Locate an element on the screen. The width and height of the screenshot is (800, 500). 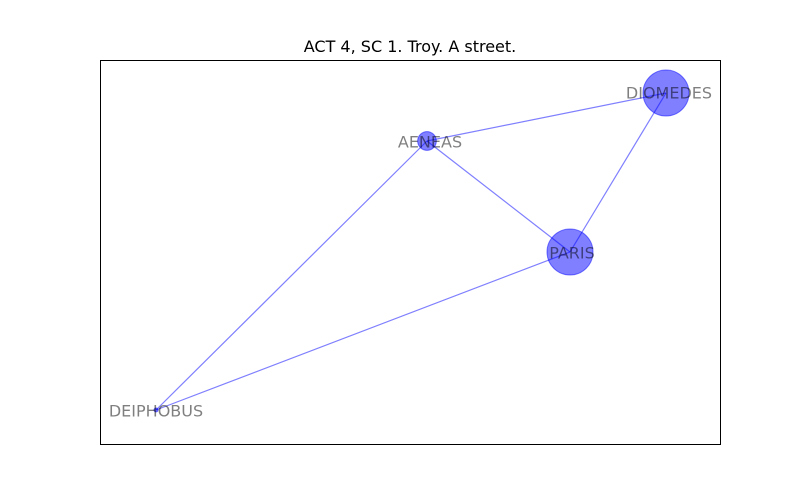
node-label-diomedes: DIOMEDES is located at coordinates (669, 93).